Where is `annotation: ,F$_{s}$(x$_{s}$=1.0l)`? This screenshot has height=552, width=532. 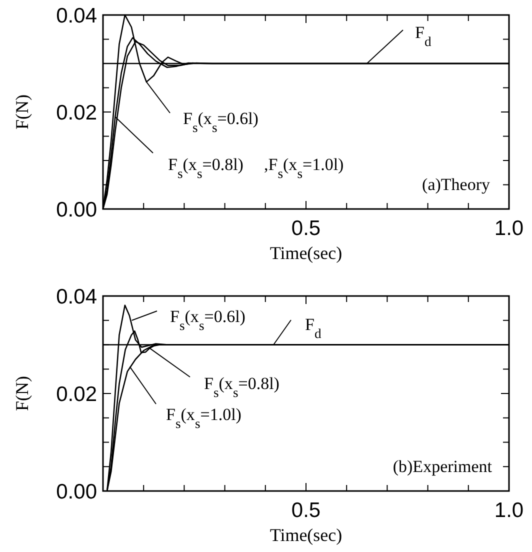
annotation: ,F$_{s}$(x$_{s}$=1.0l) is located at coordinates (304, 167).